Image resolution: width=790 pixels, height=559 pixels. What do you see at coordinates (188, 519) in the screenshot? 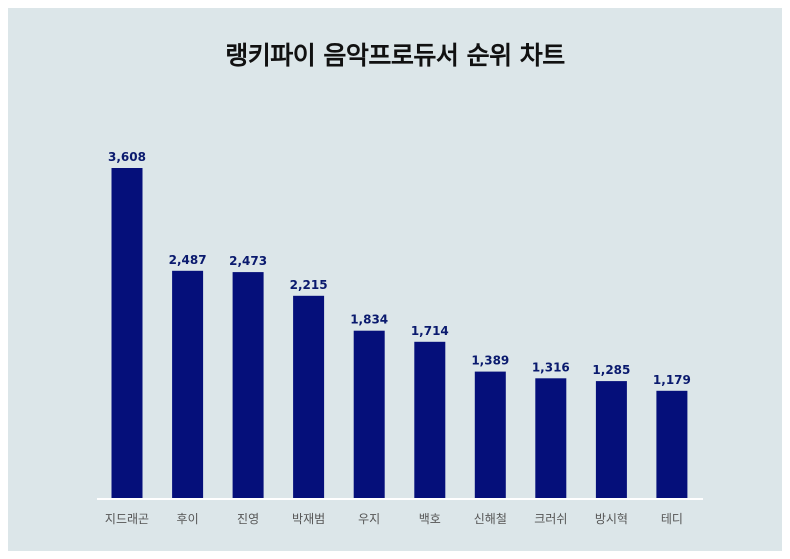
I see `category-label-2: 후이` at bounding box center [188, 519].